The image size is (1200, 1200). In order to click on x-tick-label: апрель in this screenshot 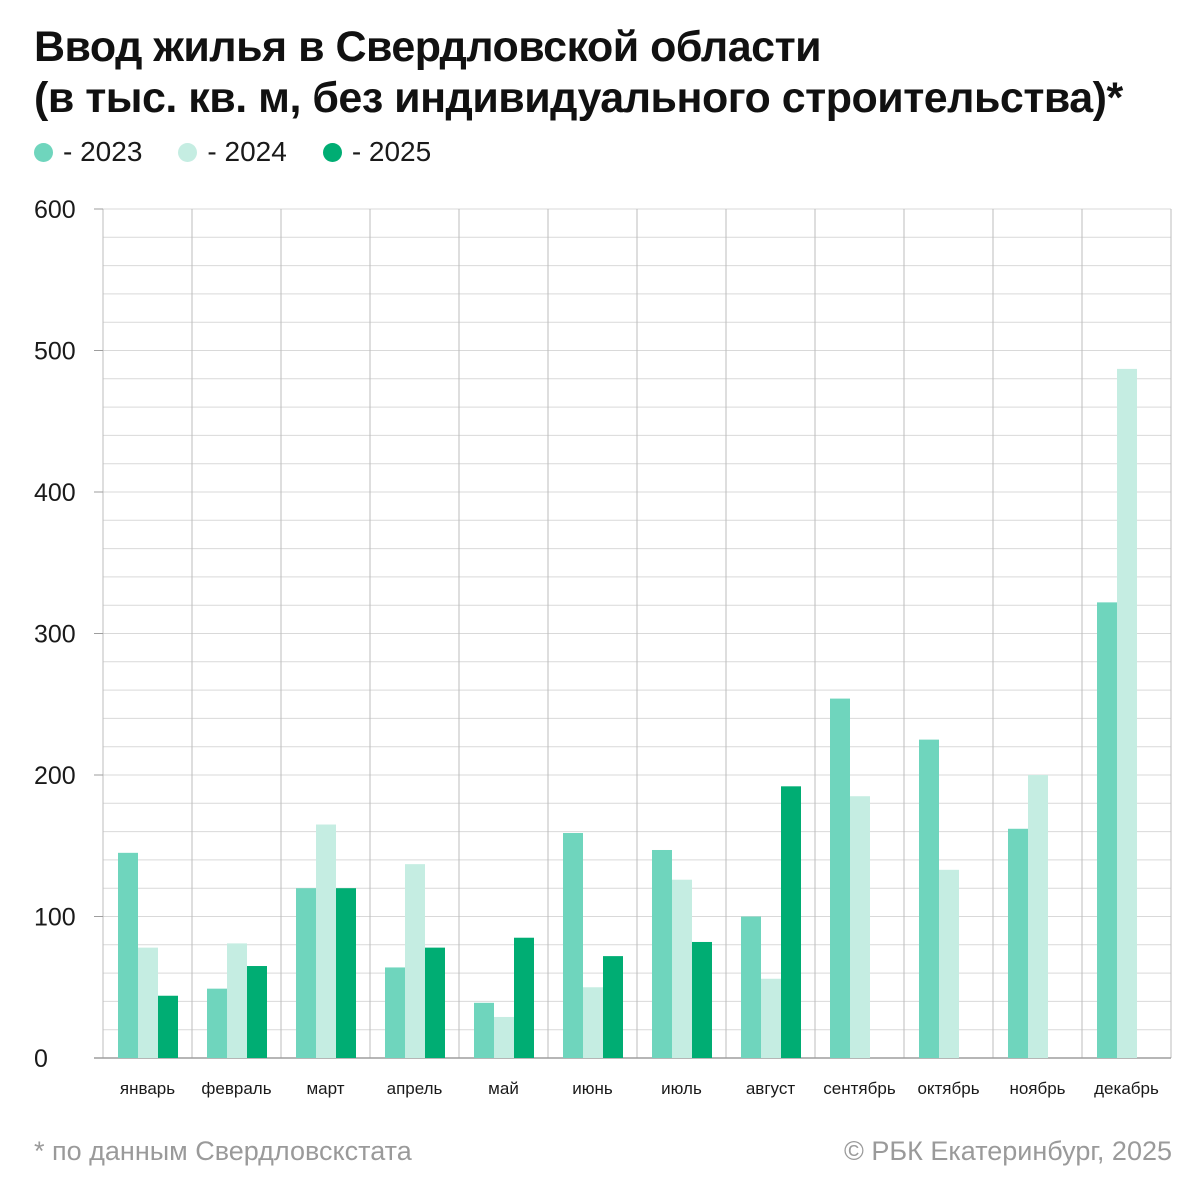, I will do `click(415, 1088)`.